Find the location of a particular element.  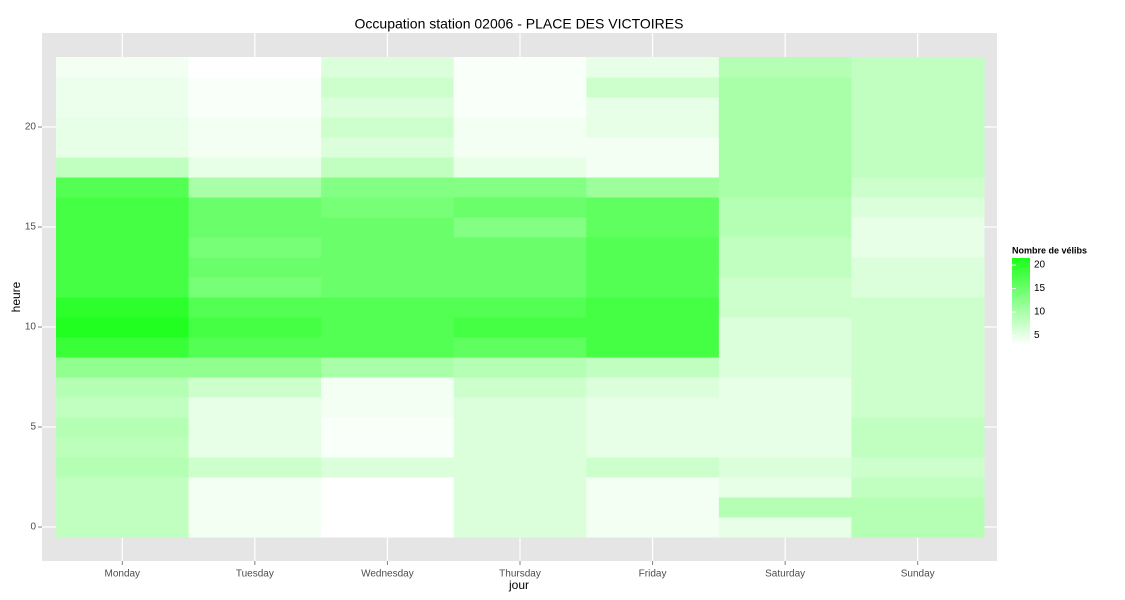

y-tick-label: 20 is located at coordinates (31, 127).